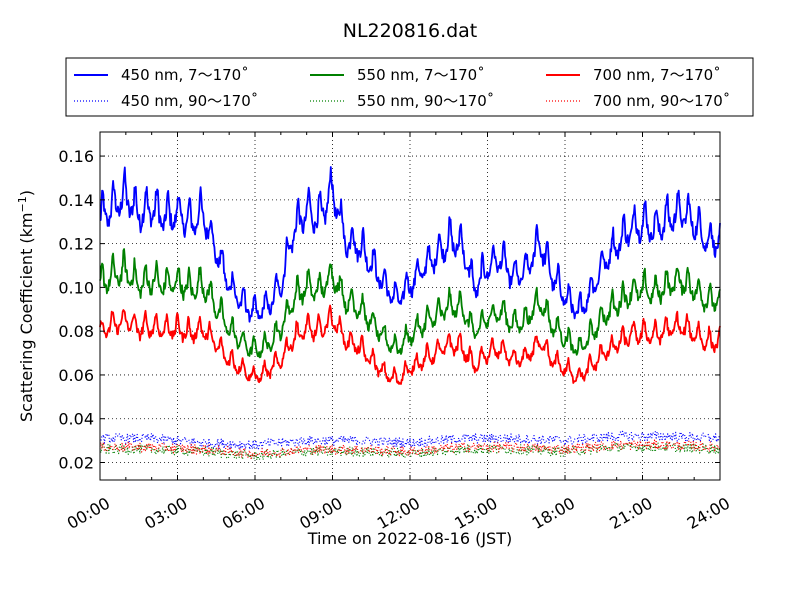 Image resolution: width=800 pixels, height=604 pixels. What do you see at coordinates (76, 419) in the screenshot?
I see `y-tick-label: 0.04` at bounding box center [76, 419].